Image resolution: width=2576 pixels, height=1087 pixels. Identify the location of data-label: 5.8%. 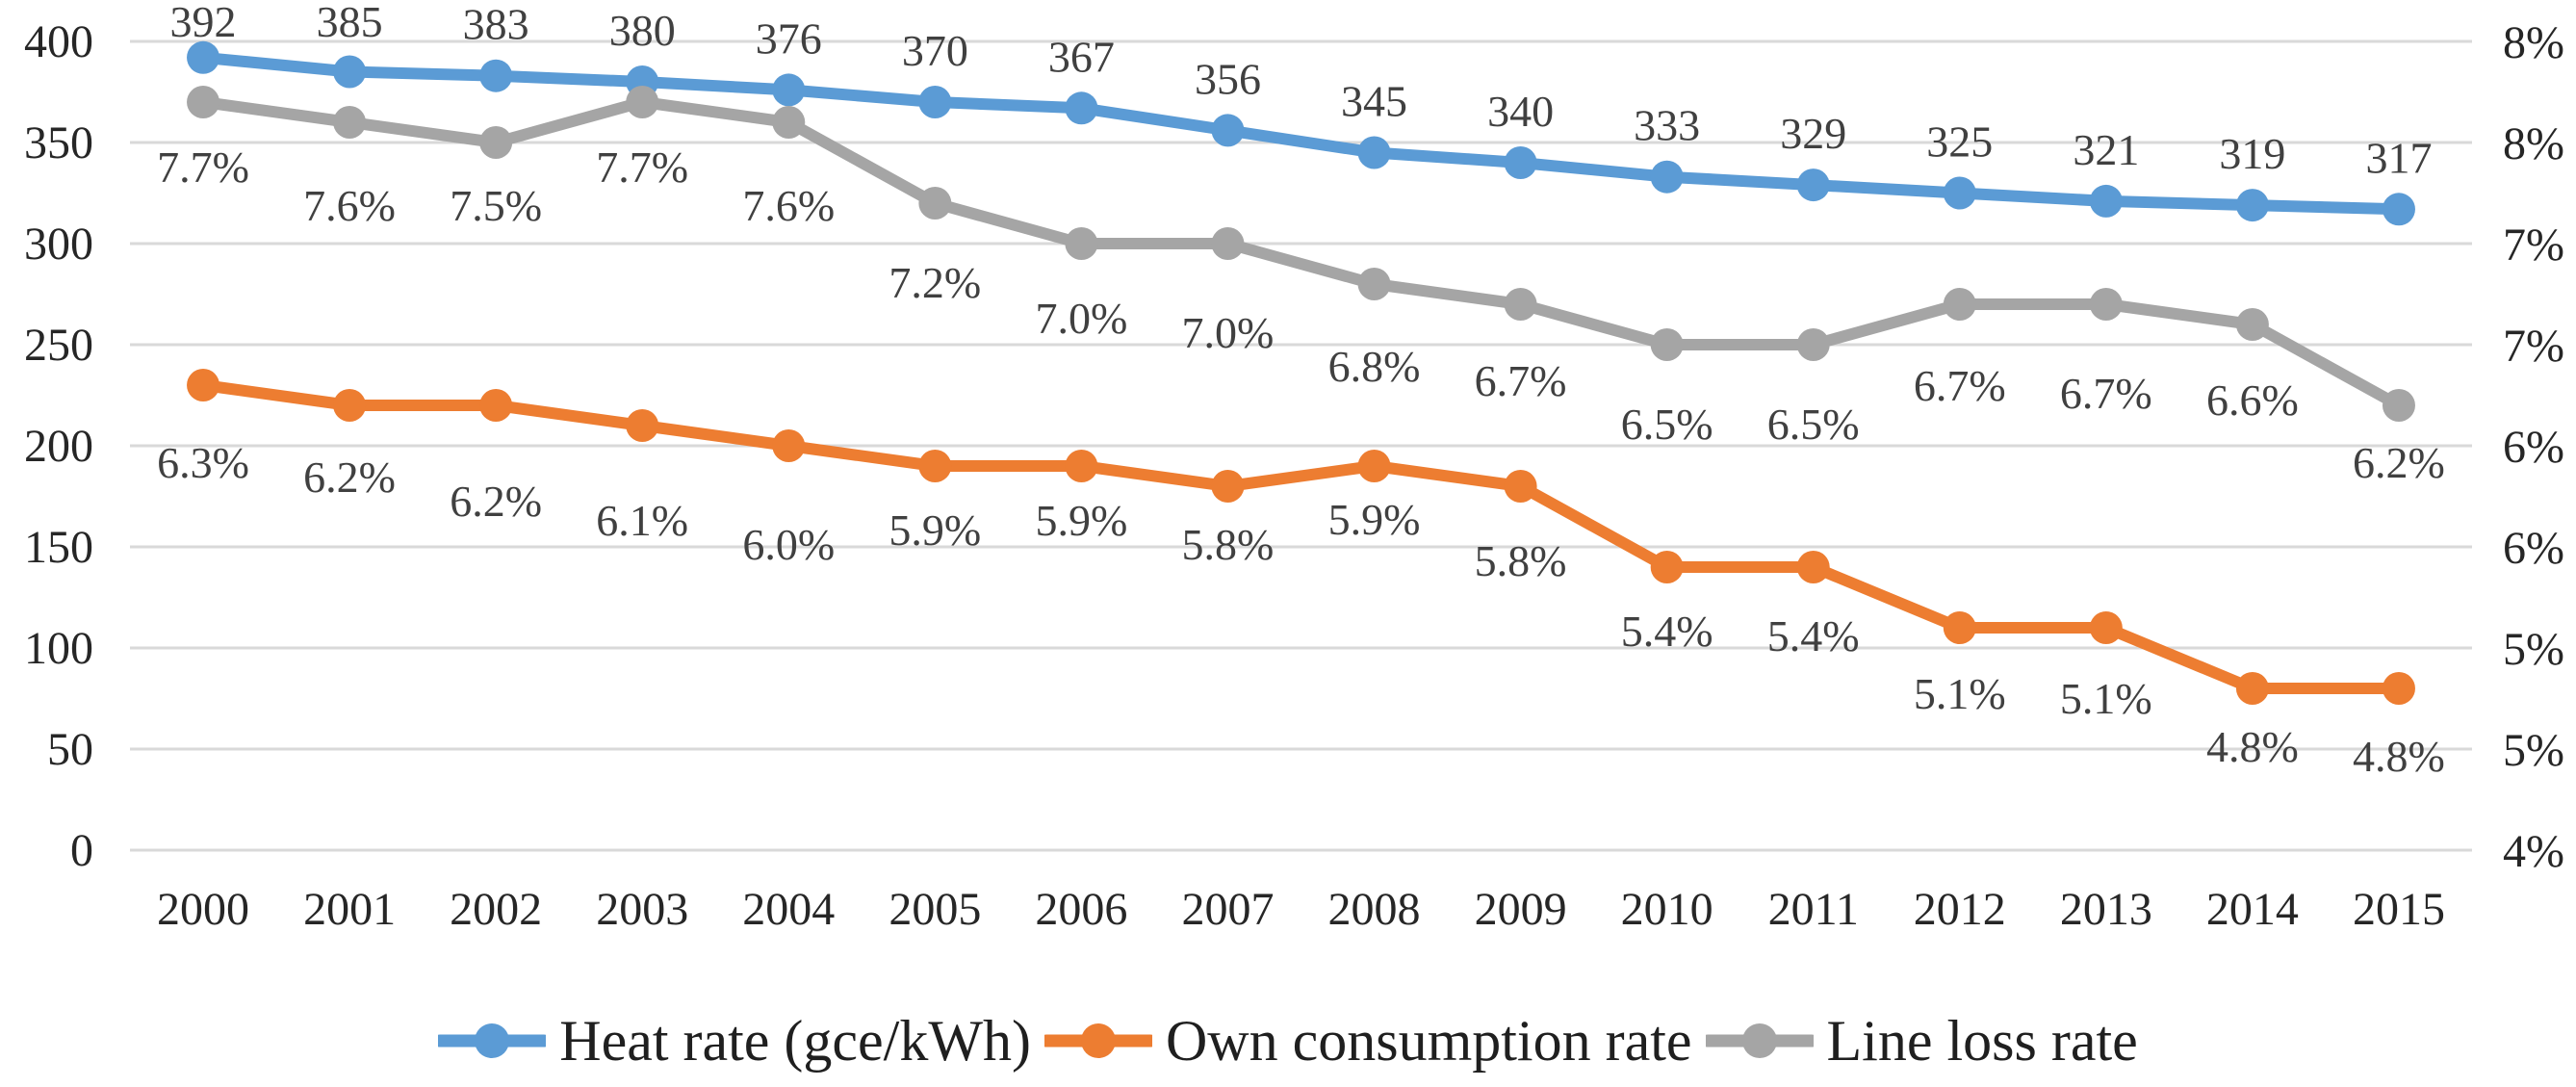
(1229, 544).